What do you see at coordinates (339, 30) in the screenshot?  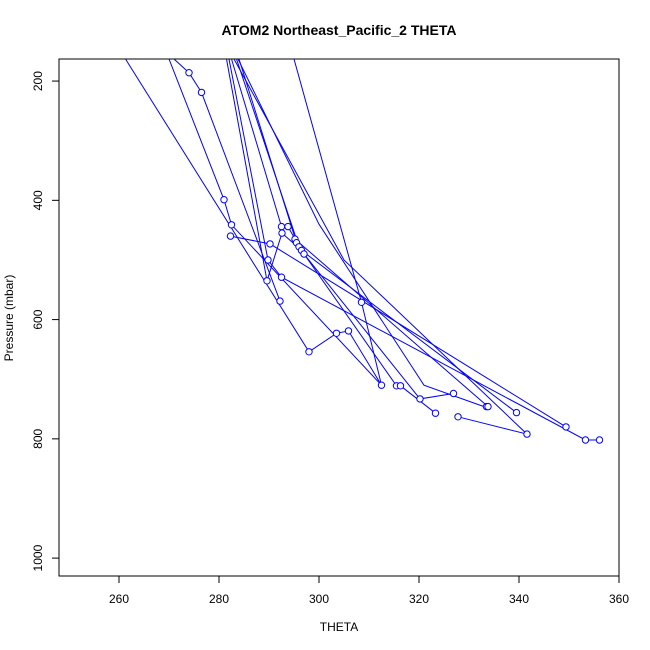 I see `chart-title: ATOM2 Northeast_Pacific_2 THETA` at bounding box center [339, 30].